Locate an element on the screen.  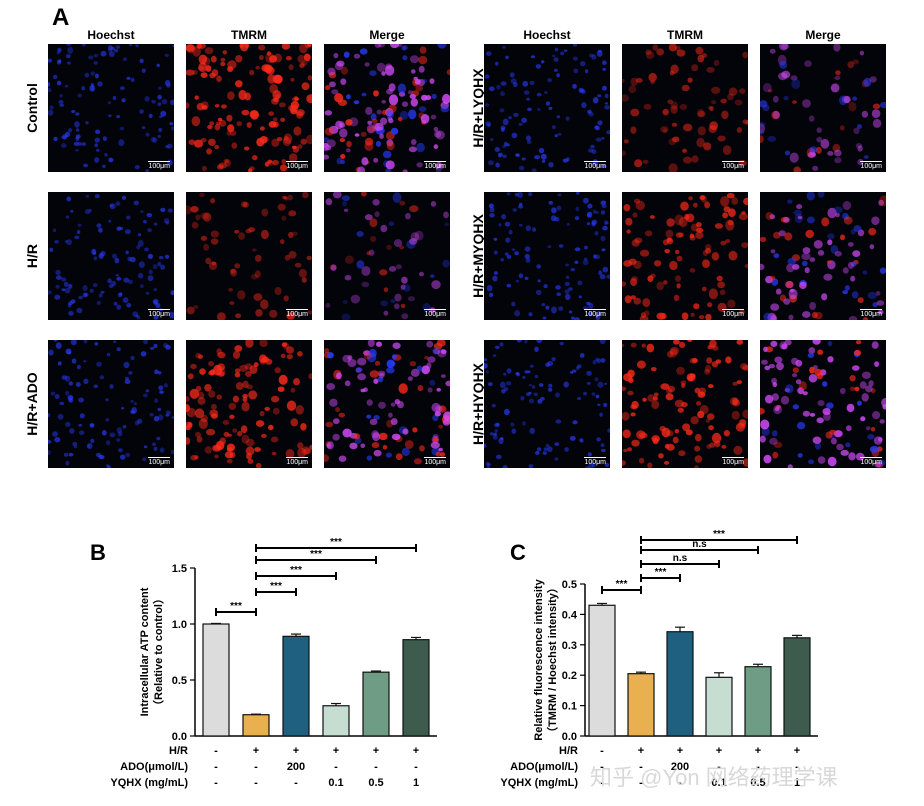
micrograph-merge-h-r-lyqhx: 100μm is located at coordinates (823, 108).